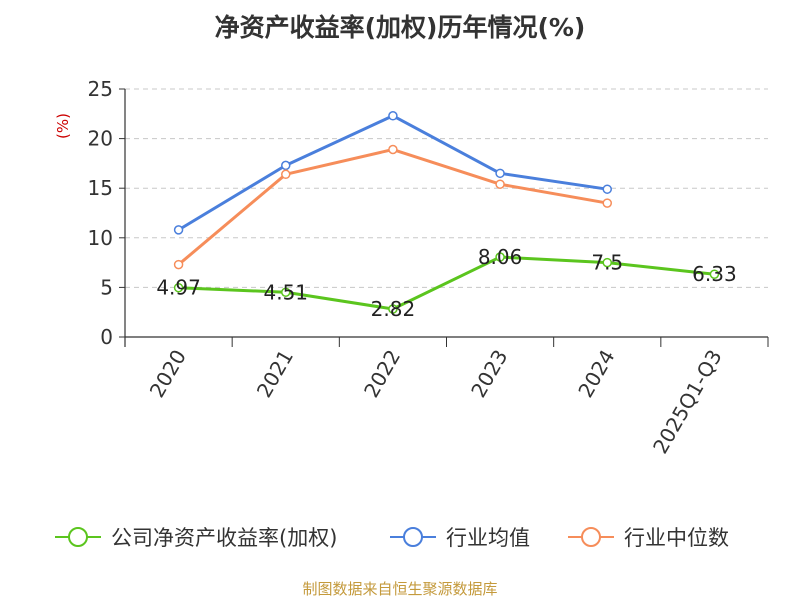  Describe the element at coordinates (275, 374) in the screenshot. I see `x-tick-label-2021: 2021` at that location.